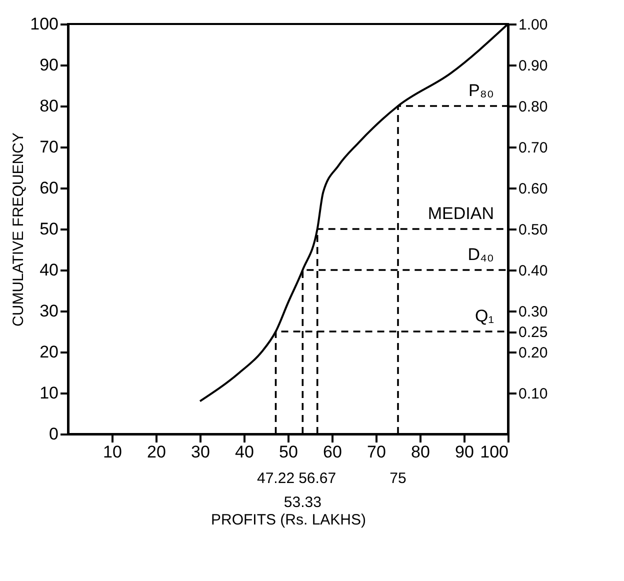  What do you see at coordinates (303, 502) in the screenshot?
I see `text: 53.33` at bounding box center [303, 502].